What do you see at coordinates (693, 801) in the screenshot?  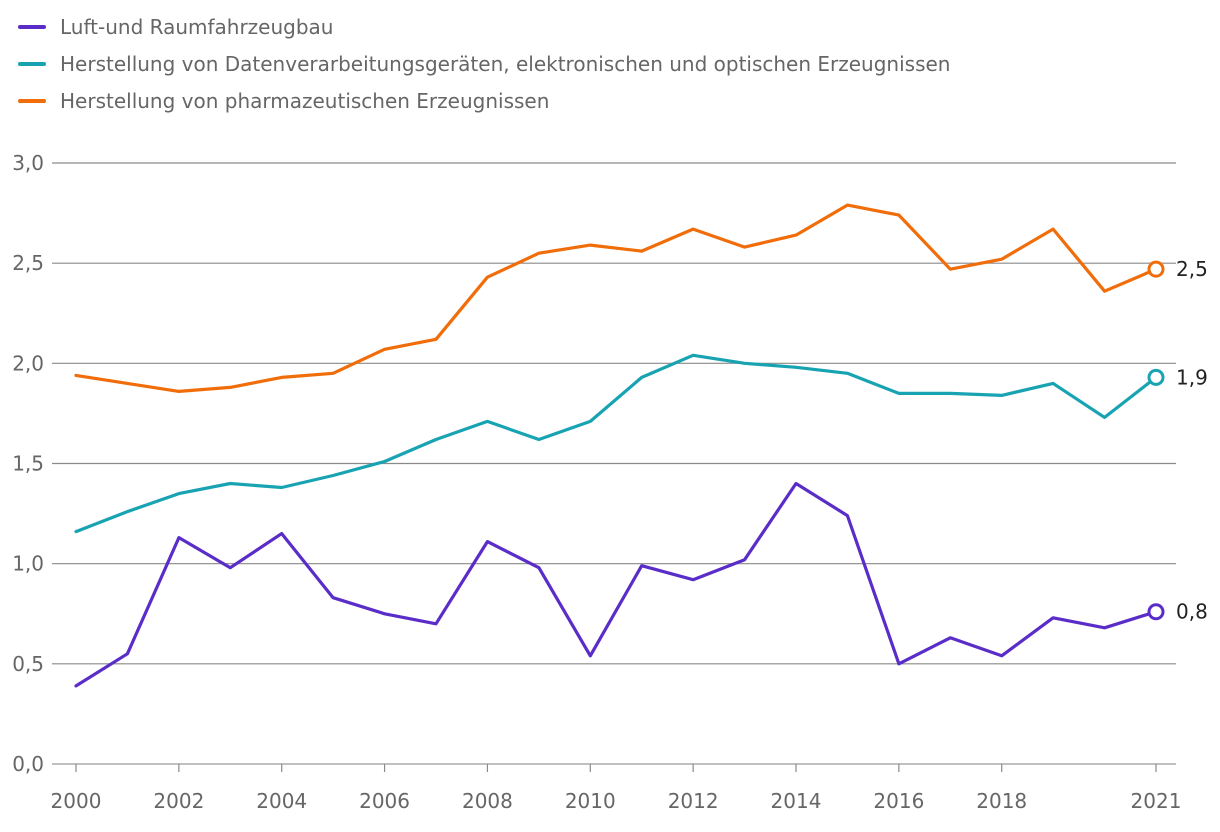 I see `x-tick-label: 2012` at bounding box center [693, 801].